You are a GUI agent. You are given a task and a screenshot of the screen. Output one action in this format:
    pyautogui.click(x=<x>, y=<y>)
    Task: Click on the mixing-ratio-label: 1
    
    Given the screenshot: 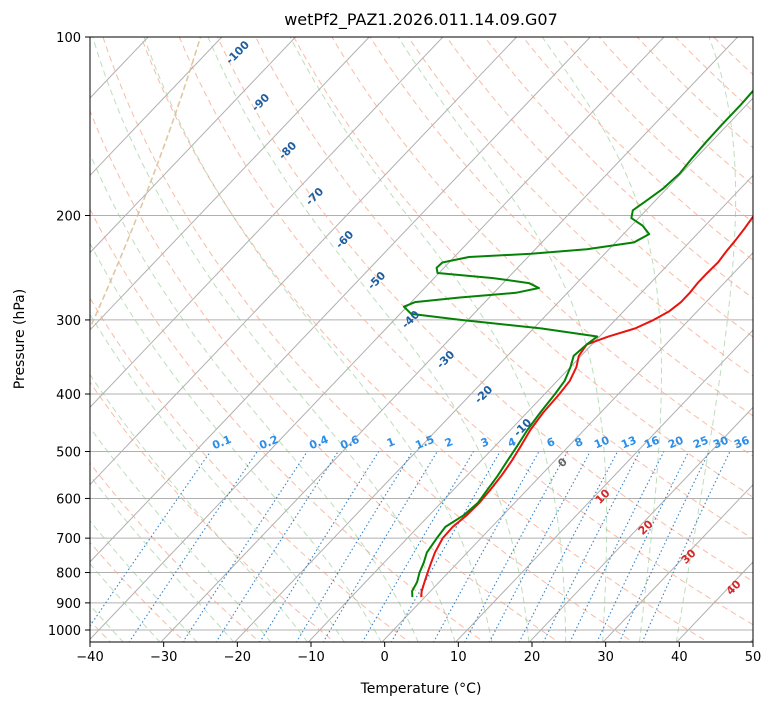 What is the action you would take?
    pyautogui.click(x=391, y=442)
    